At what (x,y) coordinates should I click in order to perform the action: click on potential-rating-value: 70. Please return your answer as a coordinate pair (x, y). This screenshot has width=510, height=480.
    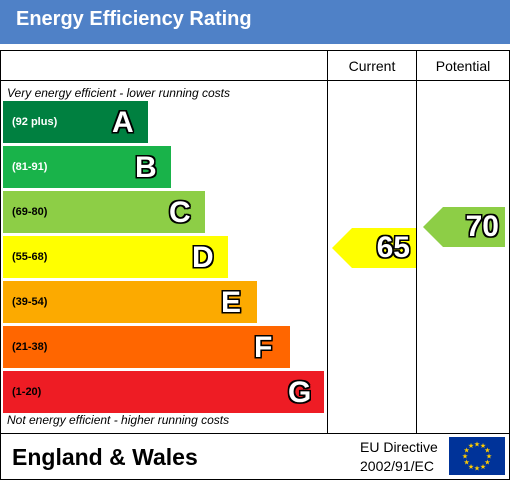
    Looking at the image, I should click on (482, 226).